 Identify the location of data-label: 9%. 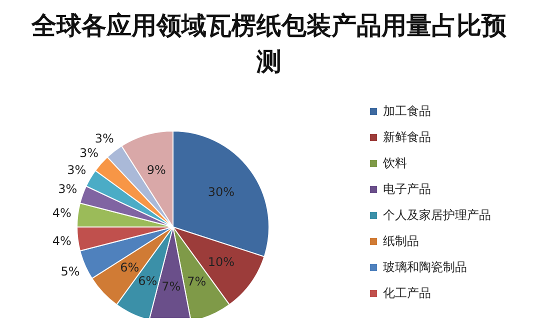
(156, 169).